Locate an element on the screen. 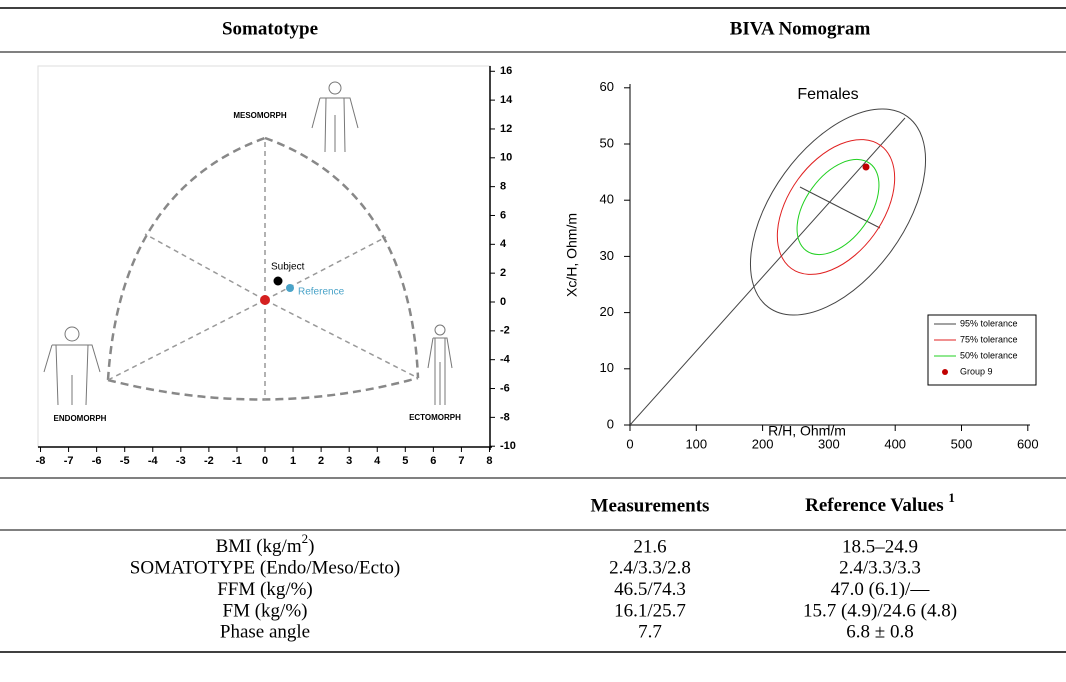 The image size is (1066, 682). x-tick-label: 7 is located at coordinates (461, 461).